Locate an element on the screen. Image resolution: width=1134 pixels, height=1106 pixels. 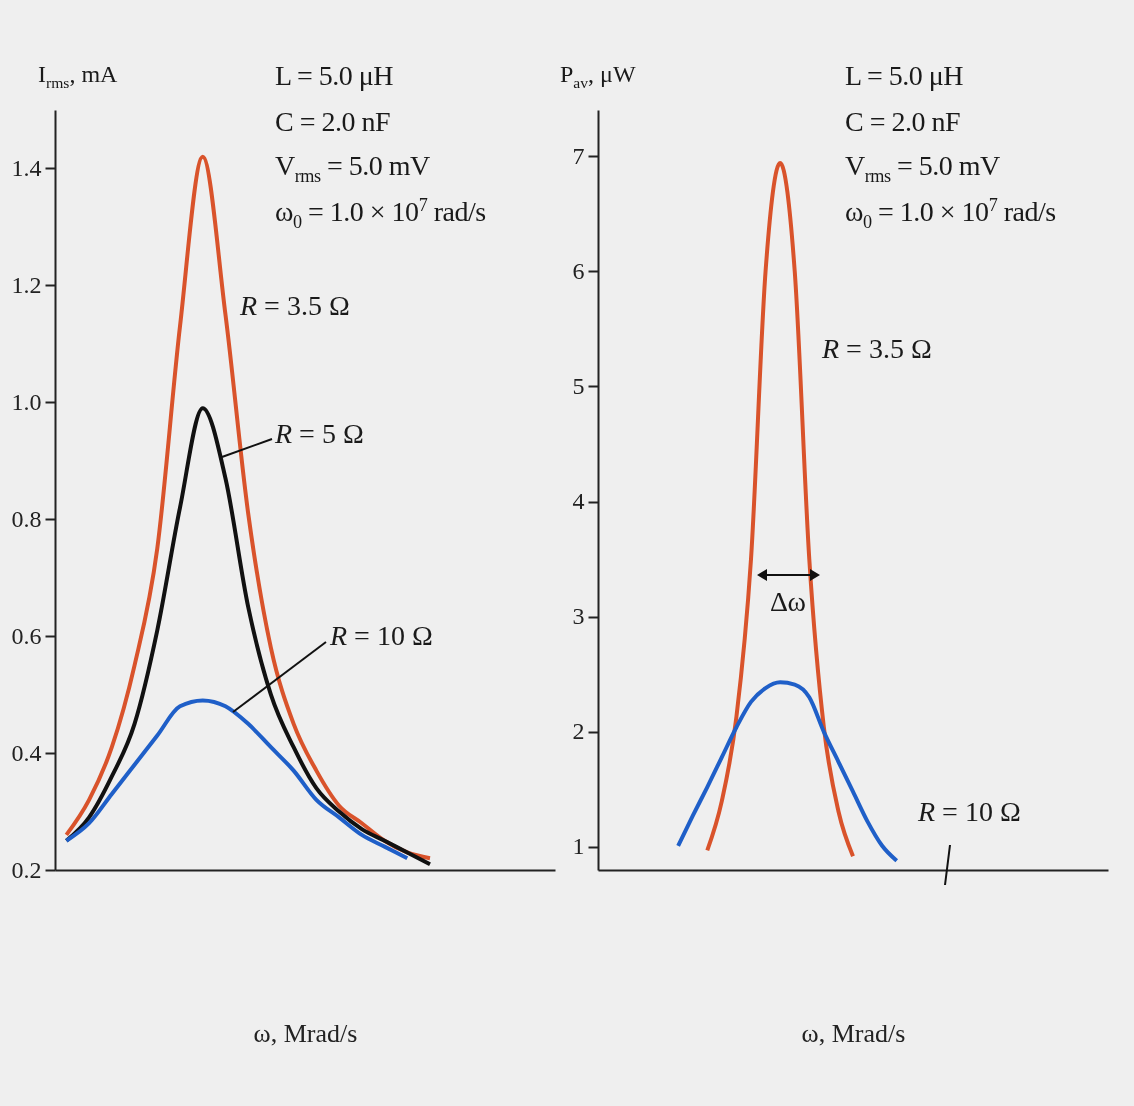
y-tick-label: 2 is located at coordinates (578, 731).